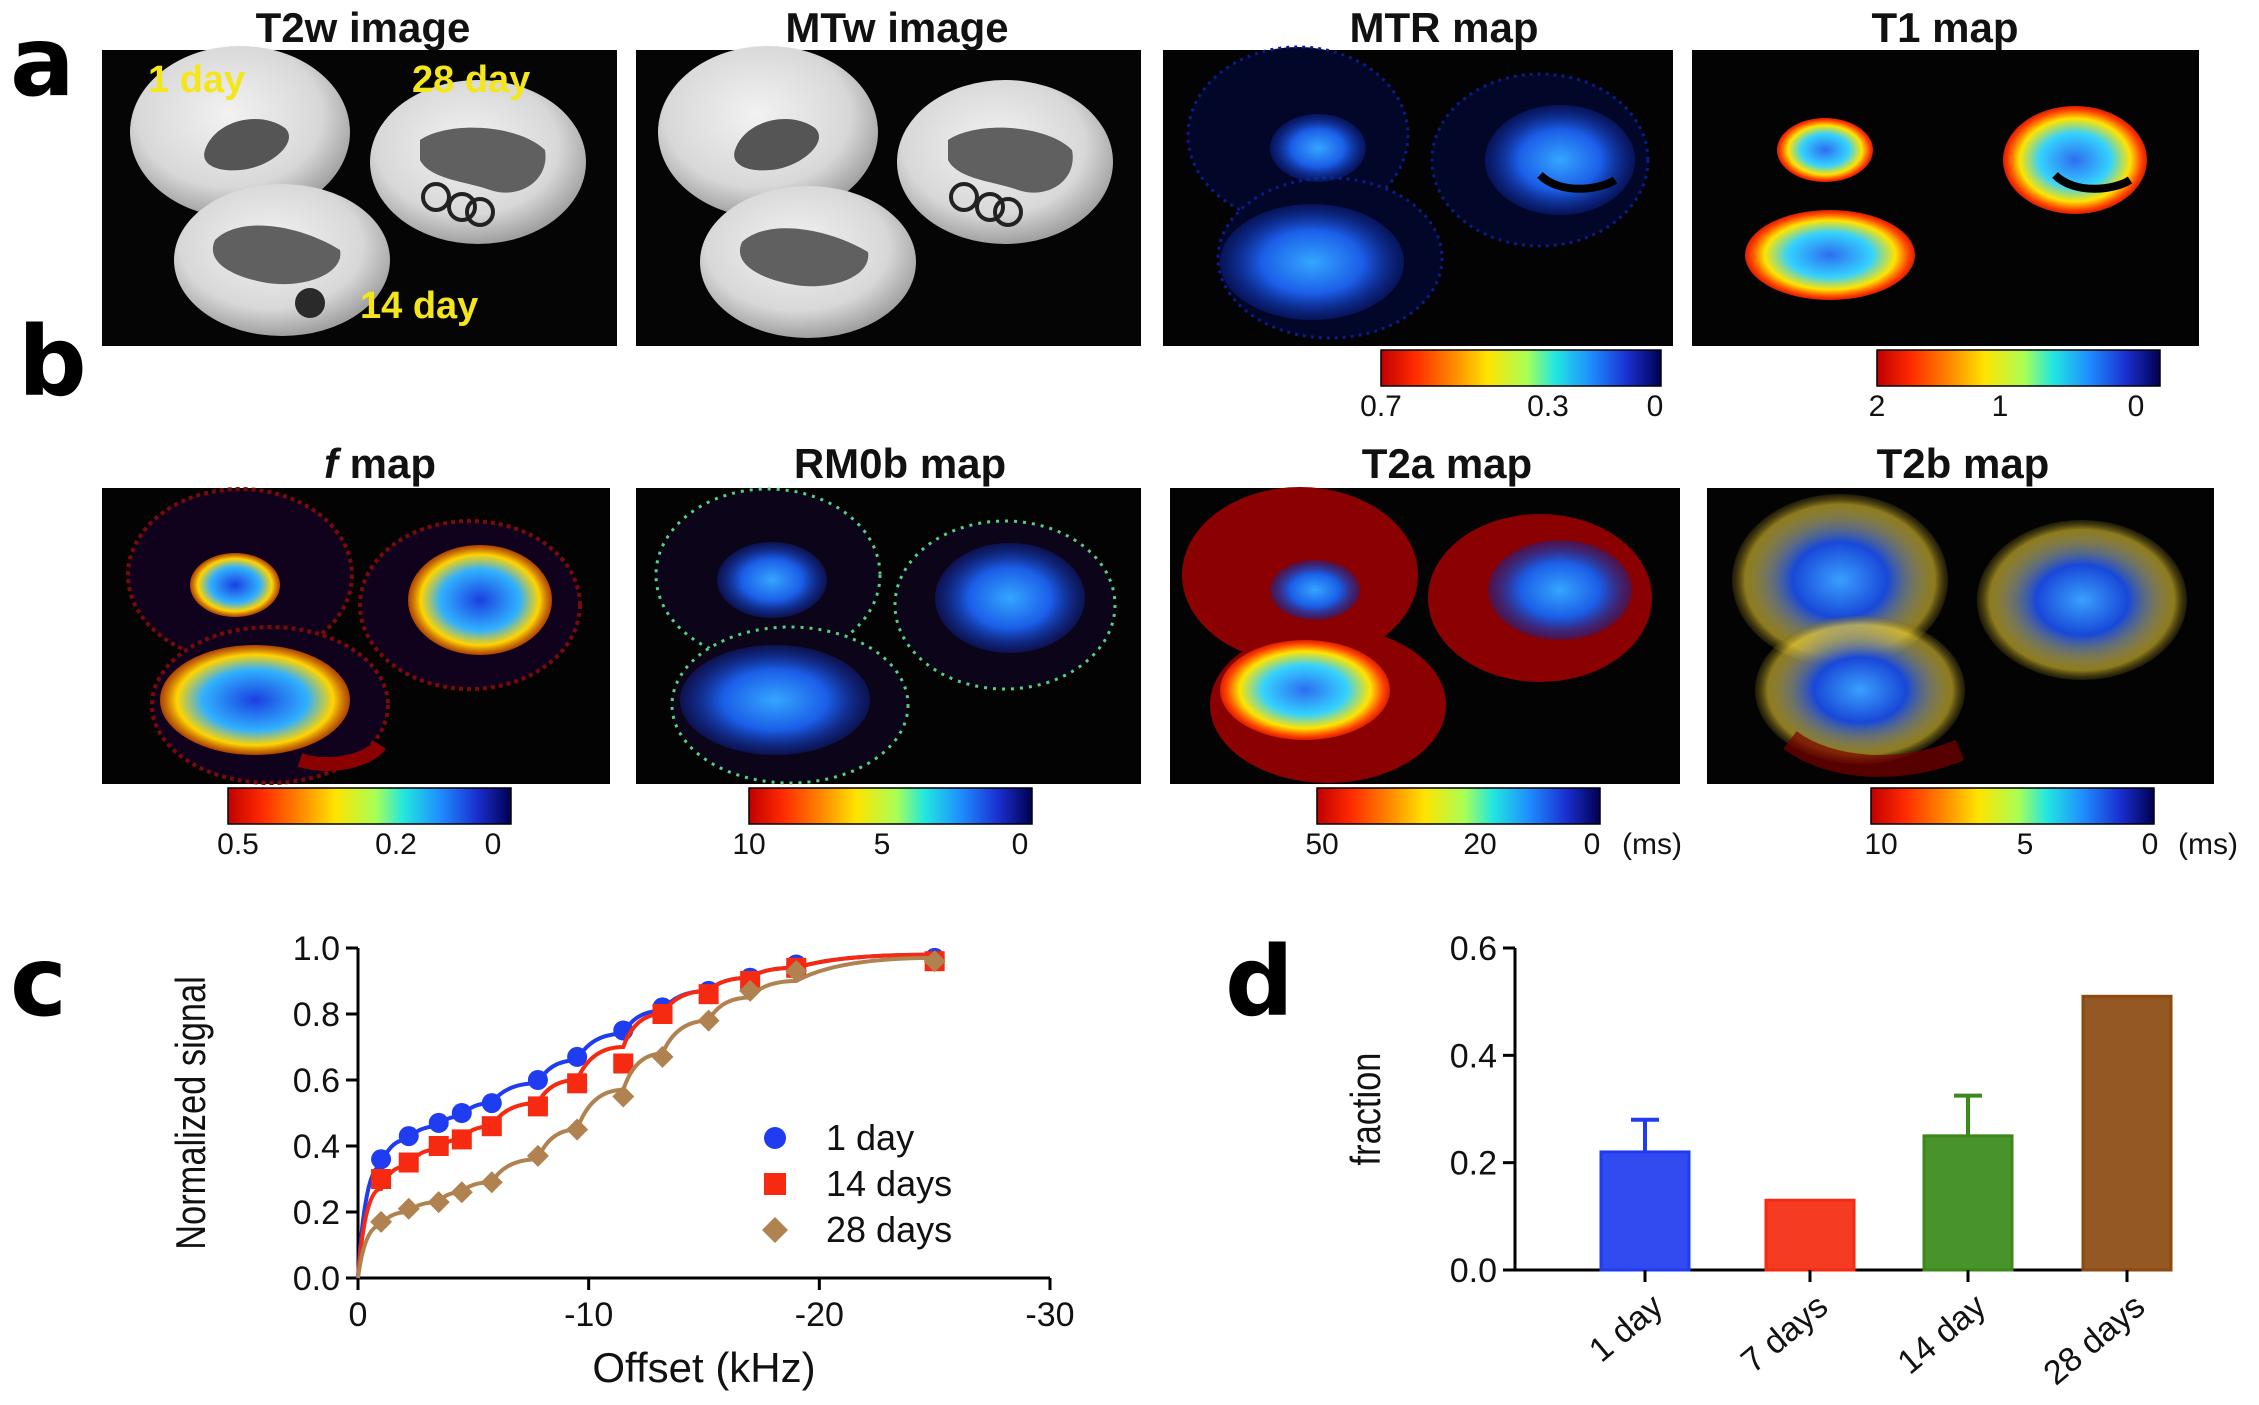 This screenshot has height=1405, width=2259. I want to click on mtw-image, so click(888, 196).